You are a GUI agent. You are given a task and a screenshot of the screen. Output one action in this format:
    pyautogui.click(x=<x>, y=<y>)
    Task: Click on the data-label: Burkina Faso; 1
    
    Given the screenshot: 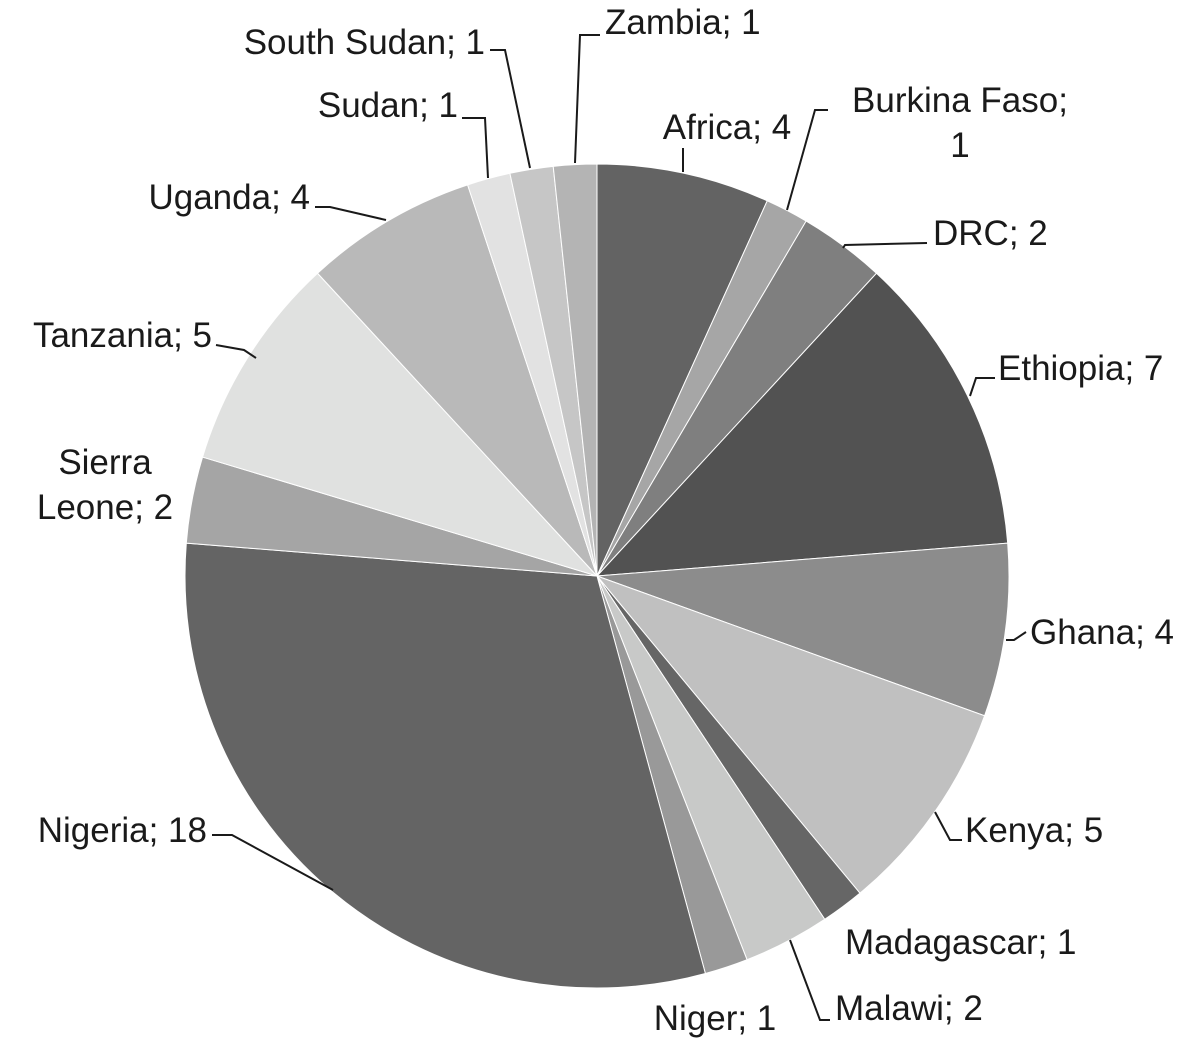 What is the action you would take?
    pyautogui.click(x=960, y=123)
    